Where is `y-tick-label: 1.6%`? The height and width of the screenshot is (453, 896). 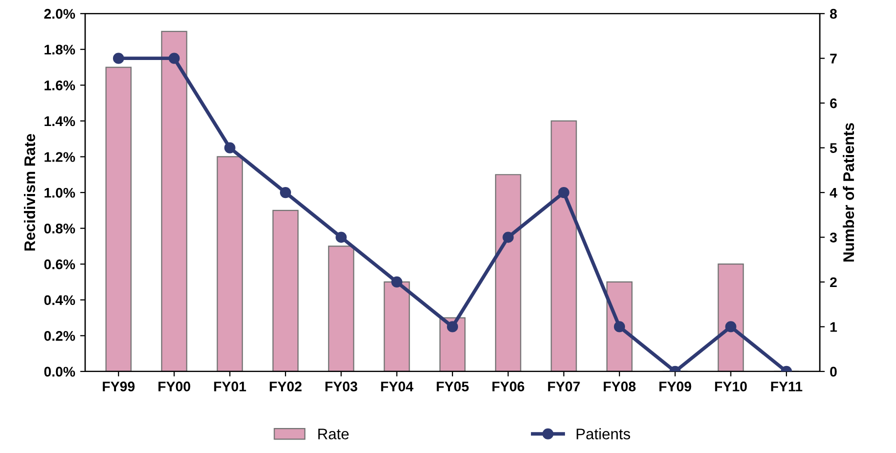 y-tick-label: 1.6% is located at coordinates (60, 85).